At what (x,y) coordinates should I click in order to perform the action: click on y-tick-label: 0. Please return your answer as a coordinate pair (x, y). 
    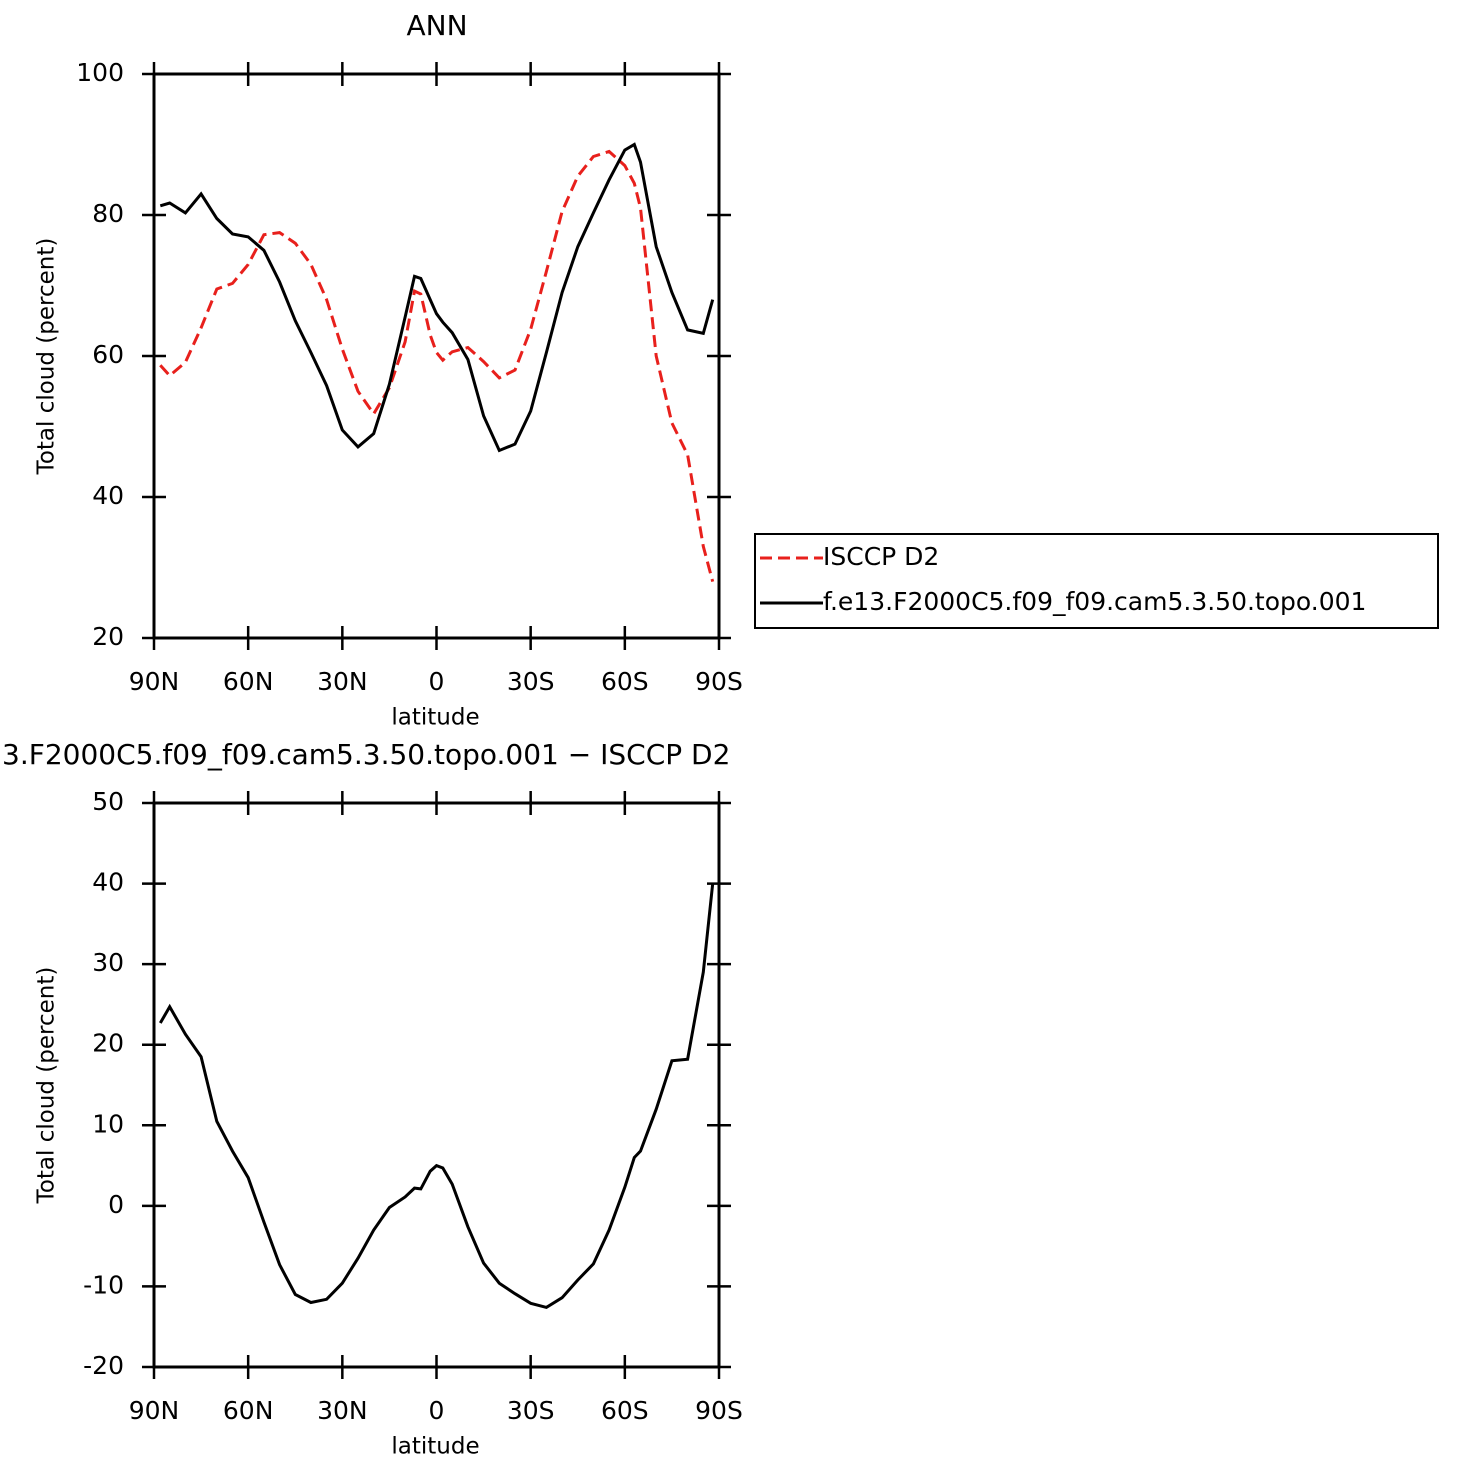
    Looking at the image, I should click on (116, 1204).